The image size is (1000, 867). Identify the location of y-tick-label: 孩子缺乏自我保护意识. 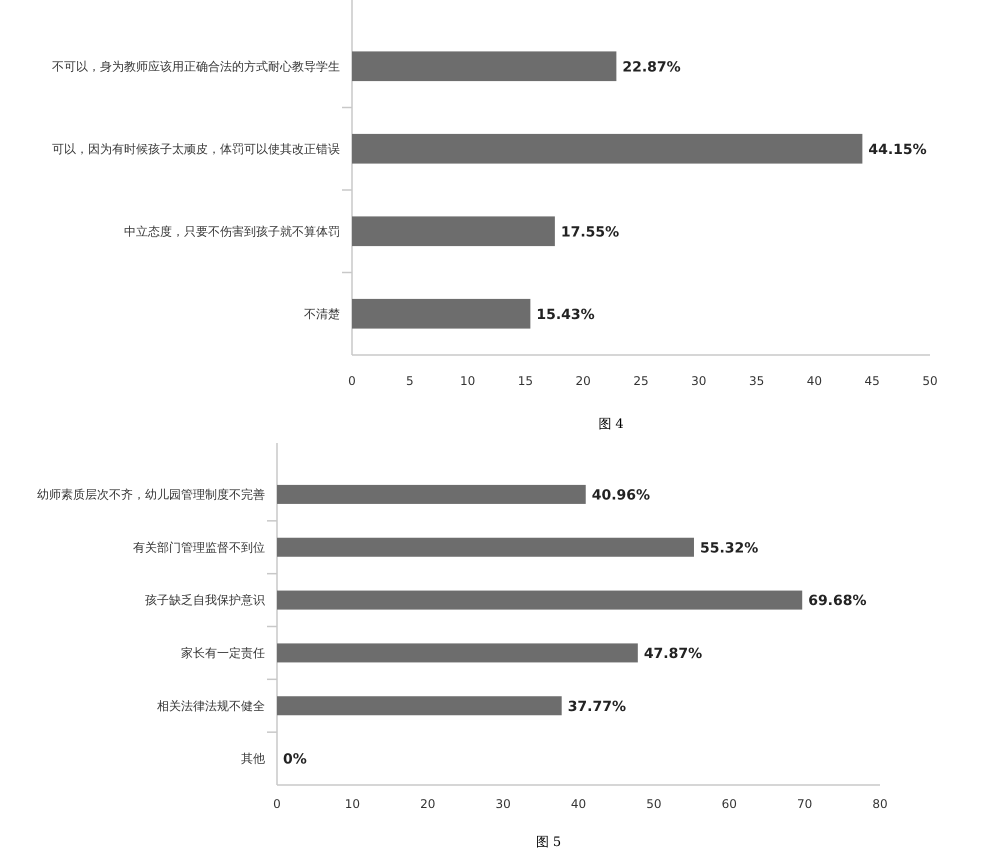
(205, 600).